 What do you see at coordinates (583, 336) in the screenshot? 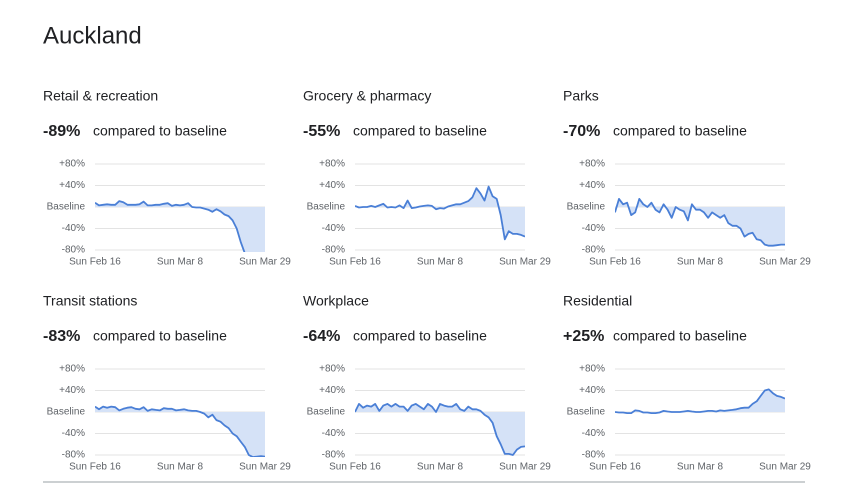
I see `summary-value: +25%` at bounding box center [583, 336].